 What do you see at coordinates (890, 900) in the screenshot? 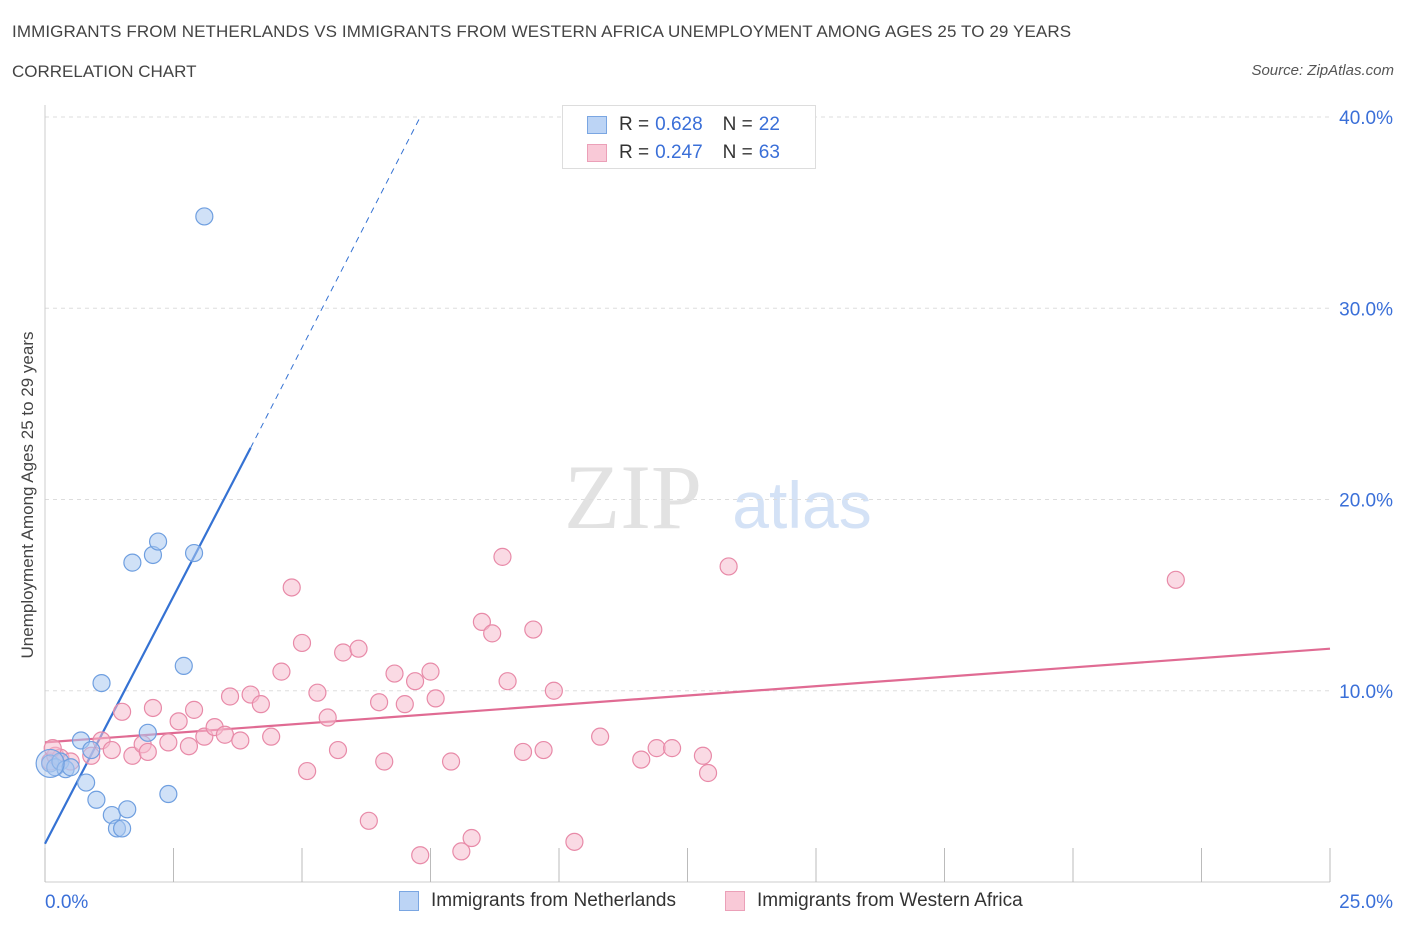
I see `legend-label-western-africa: Immigrants from Western Africa` at bounding box center [890, 900].